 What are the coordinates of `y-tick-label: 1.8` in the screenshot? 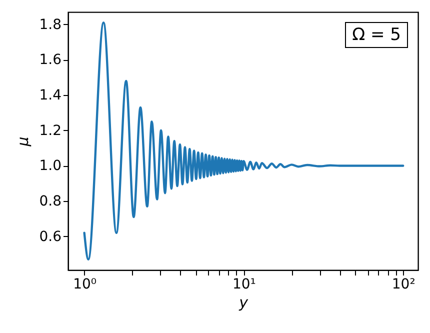 It's located at (50, 24).